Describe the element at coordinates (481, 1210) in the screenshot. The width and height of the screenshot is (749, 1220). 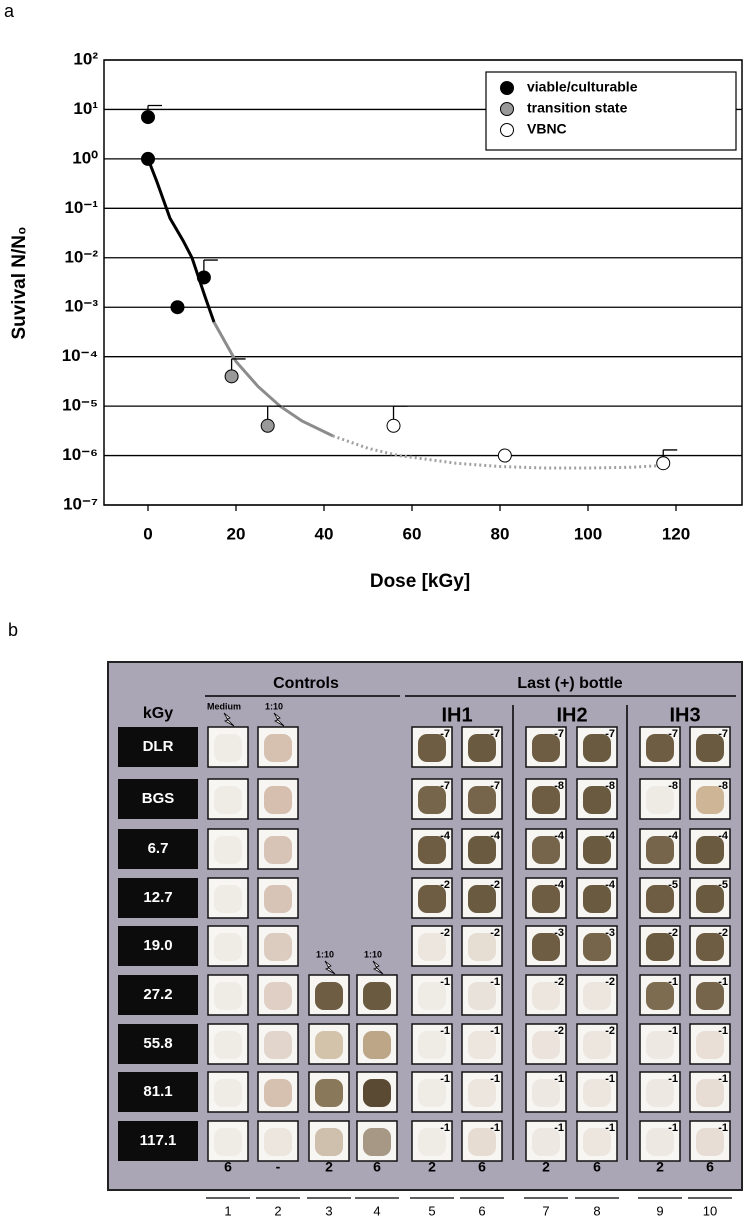
I see `column-number: 6` at that location.